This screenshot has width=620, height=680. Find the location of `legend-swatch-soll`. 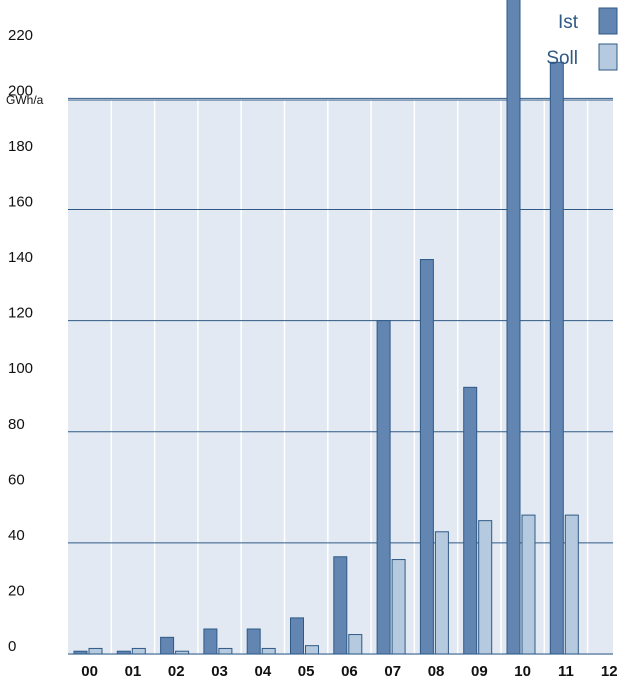

legend-swatch-soll is located at coordinates (608, 57).